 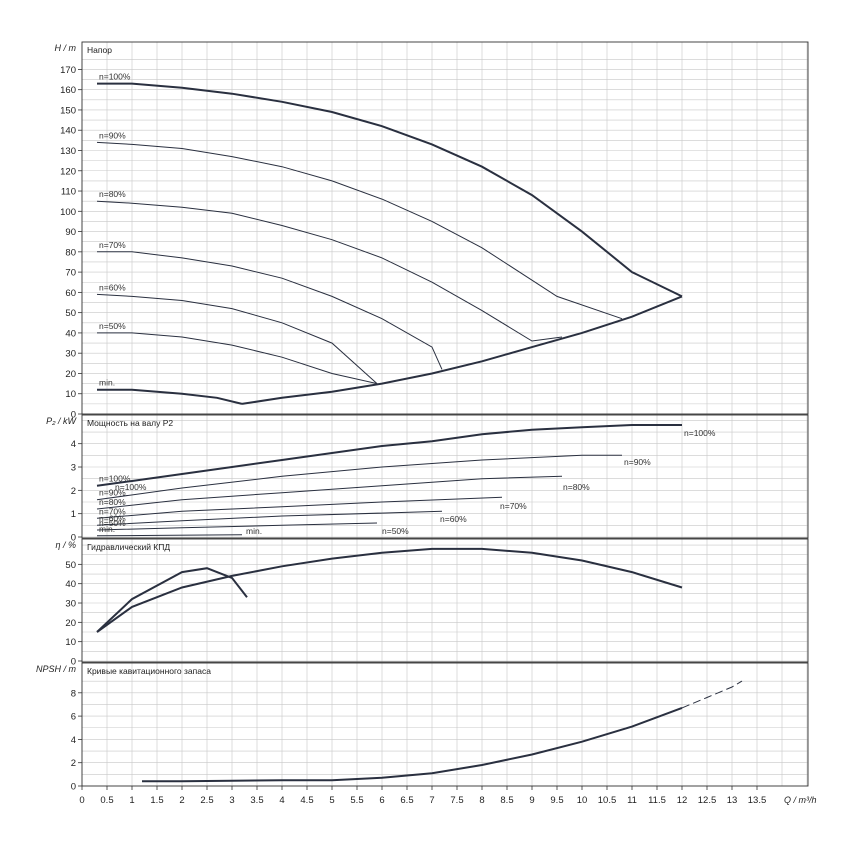 I want to click on y-axis-label: P₂ / kW, so click(x=61, y=421).